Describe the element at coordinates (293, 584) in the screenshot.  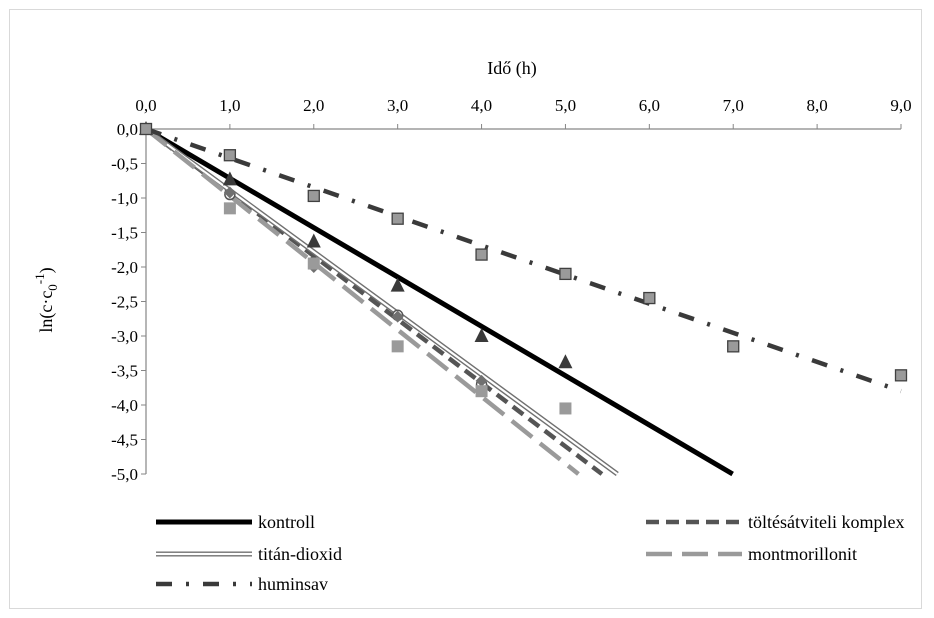
I see `legend-label-4: huminsav` at that location.